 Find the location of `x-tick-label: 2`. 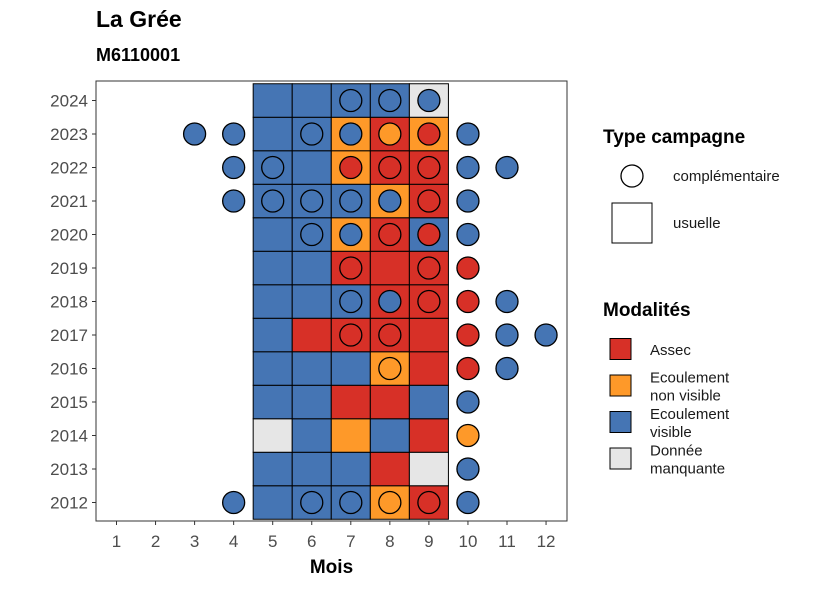

x-tick-label: 2 is located at coordinates (155, 541).